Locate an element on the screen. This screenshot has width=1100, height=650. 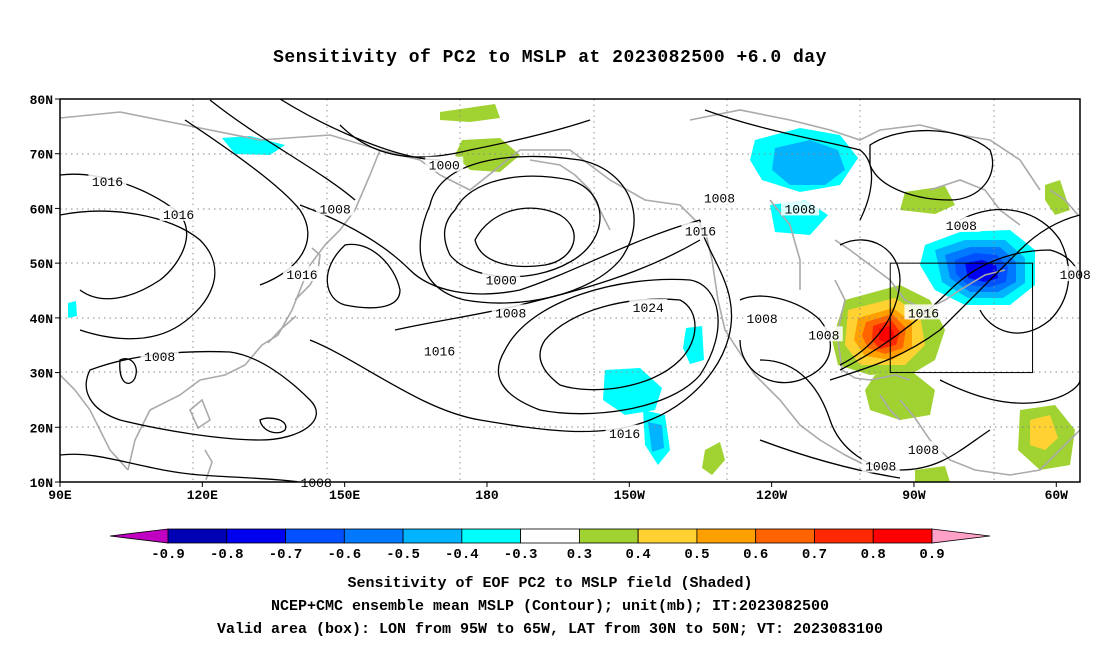
lat-tick-label: 70N is located at coordinates (41, 155).